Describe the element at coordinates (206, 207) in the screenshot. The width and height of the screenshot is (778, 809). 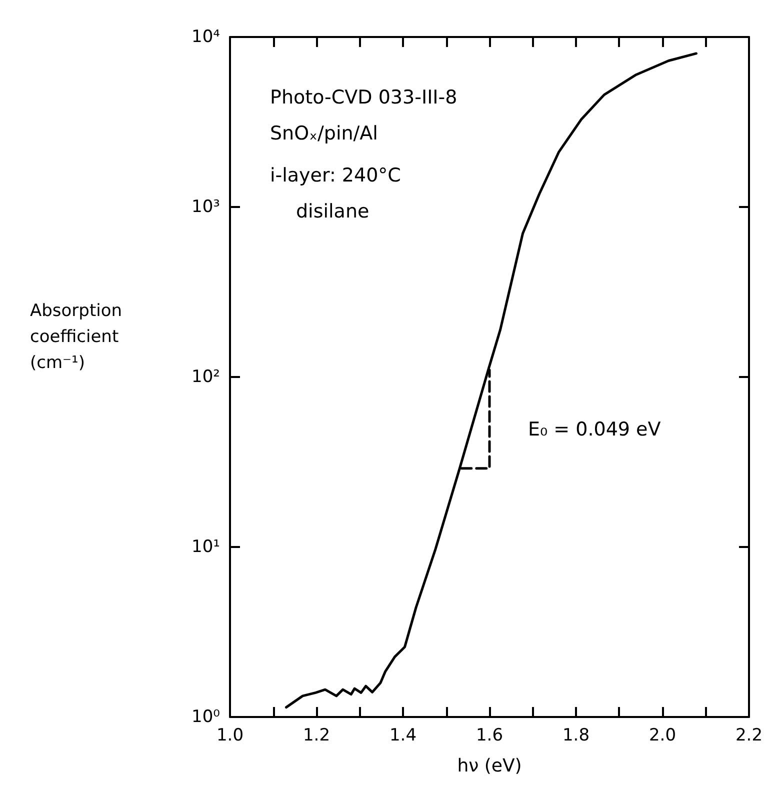
I see `y-tick-label: 10³` at that location.